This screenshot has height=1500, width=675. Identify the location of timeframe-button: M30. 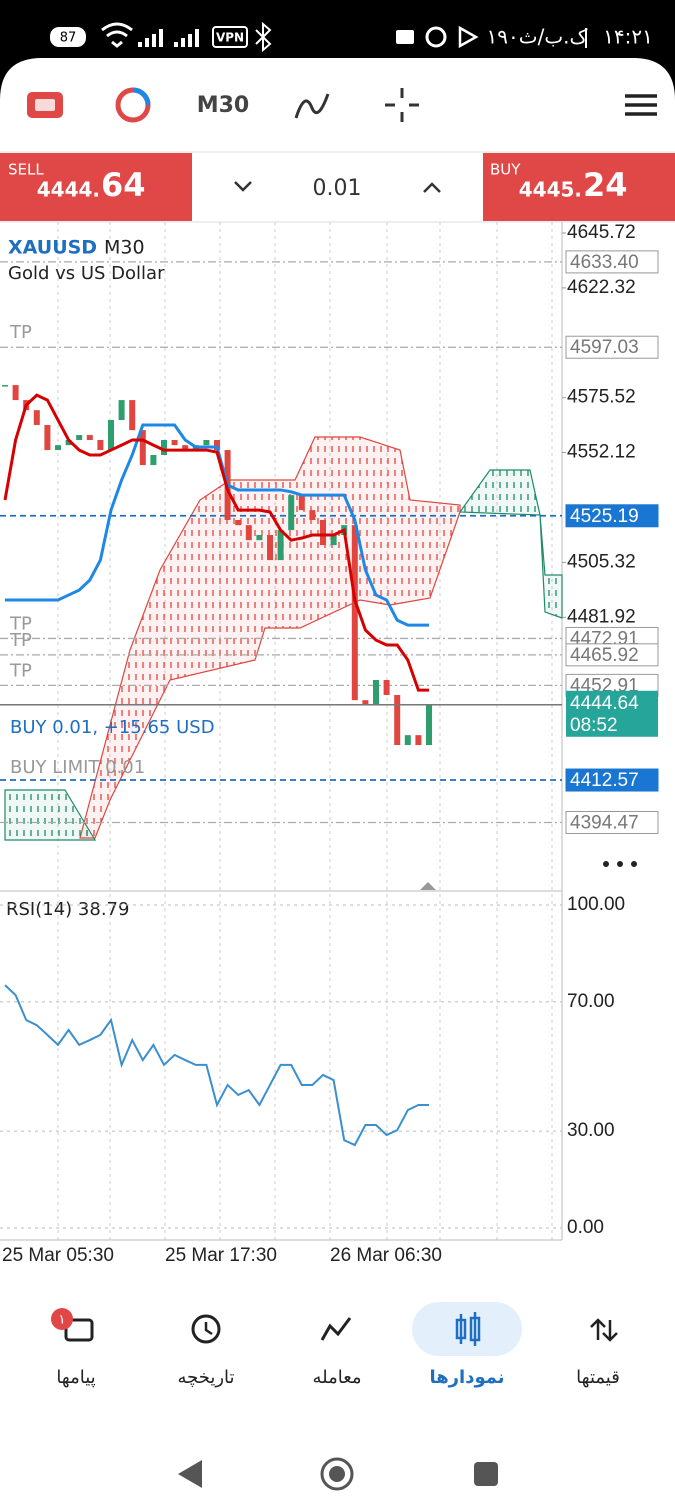
(223, 105).